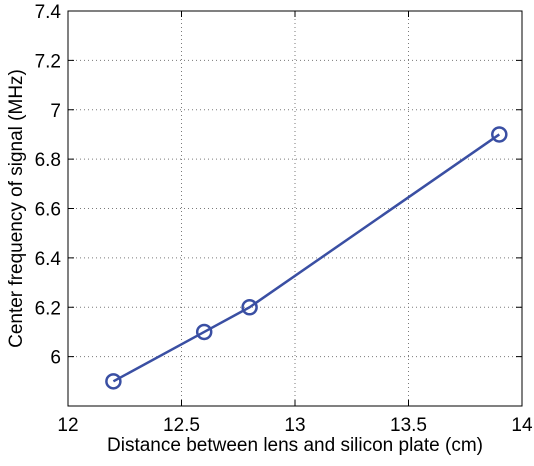 This screenshot has width=534, height=466. What do you see at coordinates (48, 61) in the screenshot?
I see `y-tick-label: 7.2` at bounding box center [48, 61].